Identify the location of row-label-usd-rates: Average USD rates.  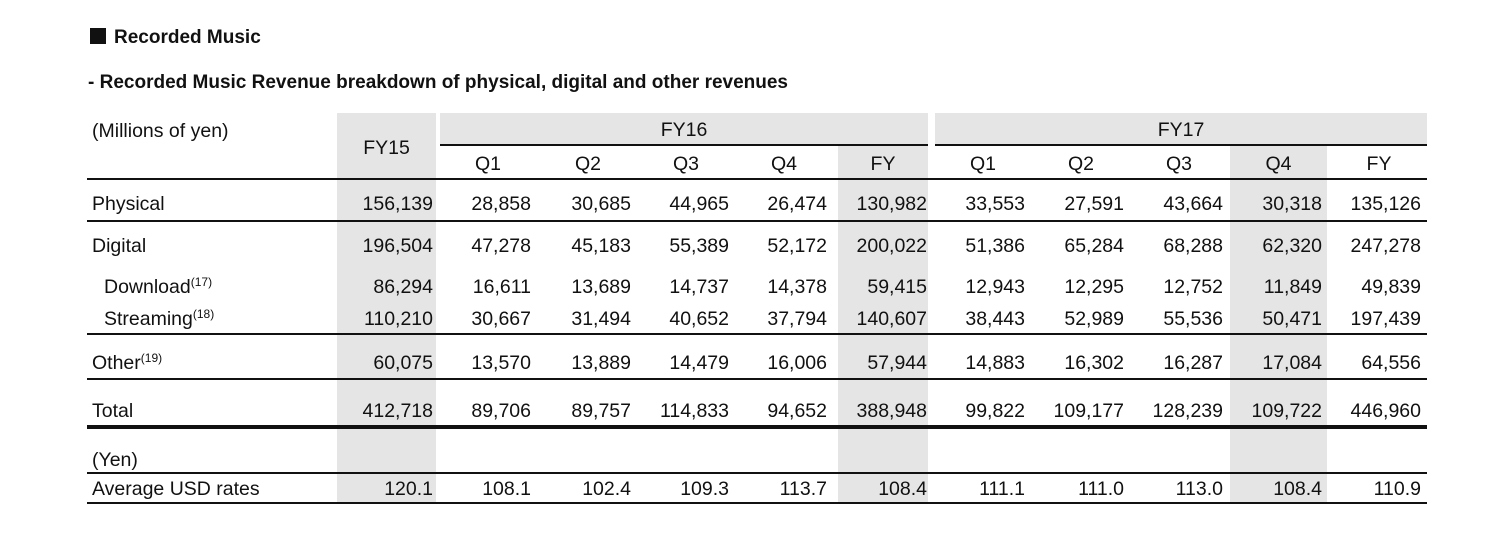
(176, 489).